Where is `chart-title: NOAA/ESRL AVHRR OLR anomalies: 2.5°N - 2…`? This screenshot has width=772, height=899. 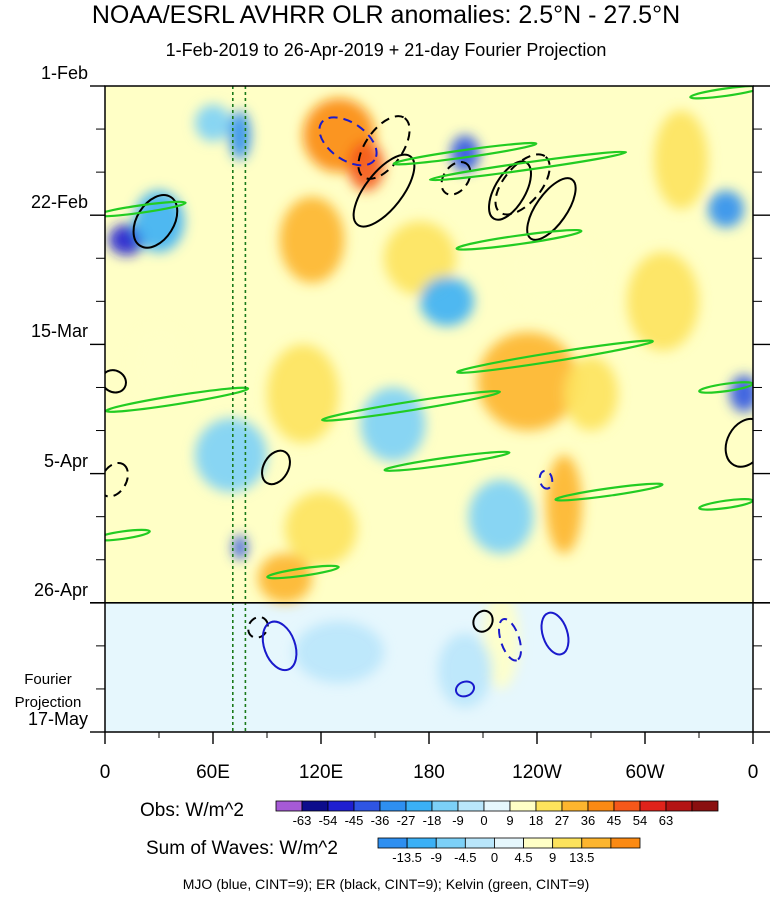 chart-title: NOAA/ESRL AVHRR OLR anomalies: 2.5°N - 2… is located at coordinates (386, 15).